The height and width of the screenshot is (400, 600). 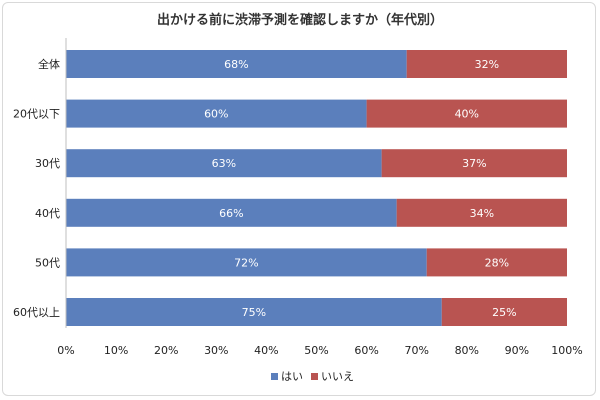 I want to click on category-label: 30代, so click(x=47, y=163).